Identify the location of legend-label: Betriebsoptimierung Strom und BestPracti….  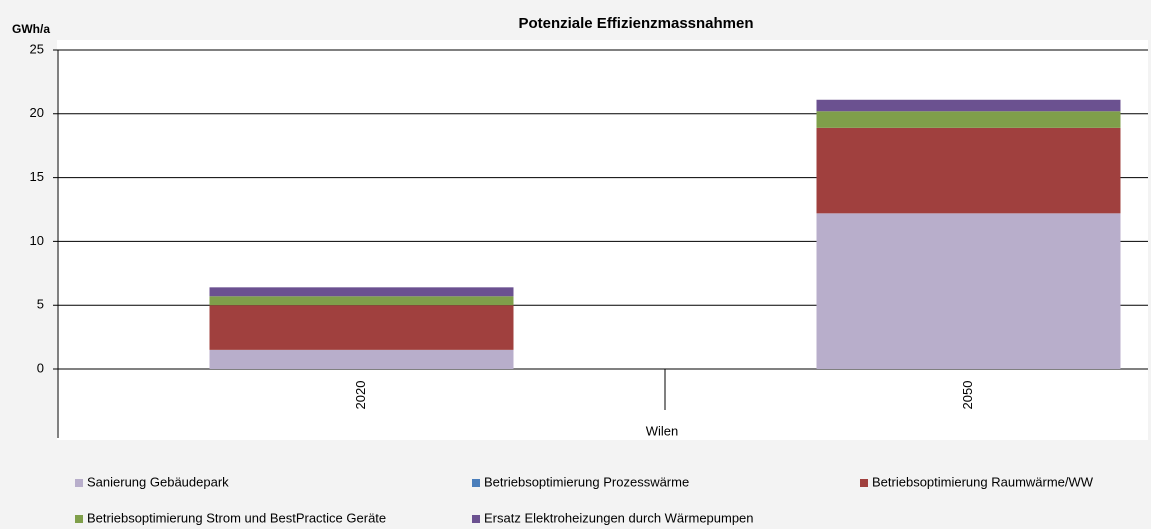
(236, 517).